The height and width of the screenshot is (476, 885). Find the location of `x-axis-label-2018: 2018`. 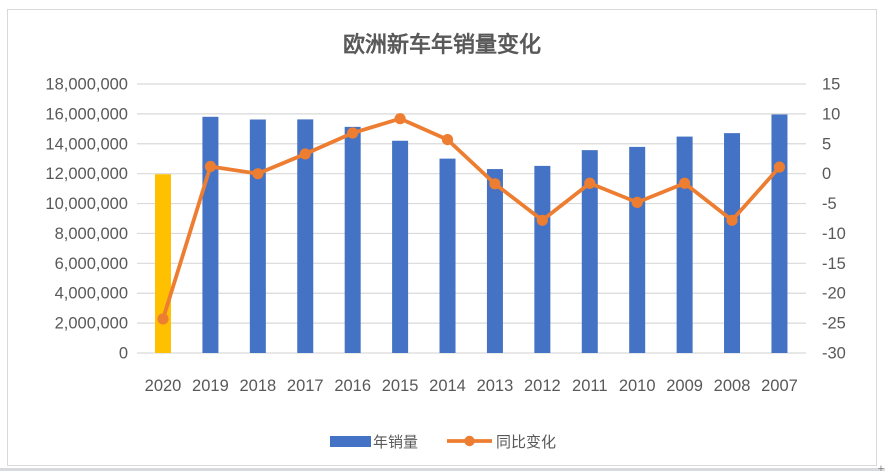

x-axis-label-2018: 2018 is located at coordinates (257, 386).